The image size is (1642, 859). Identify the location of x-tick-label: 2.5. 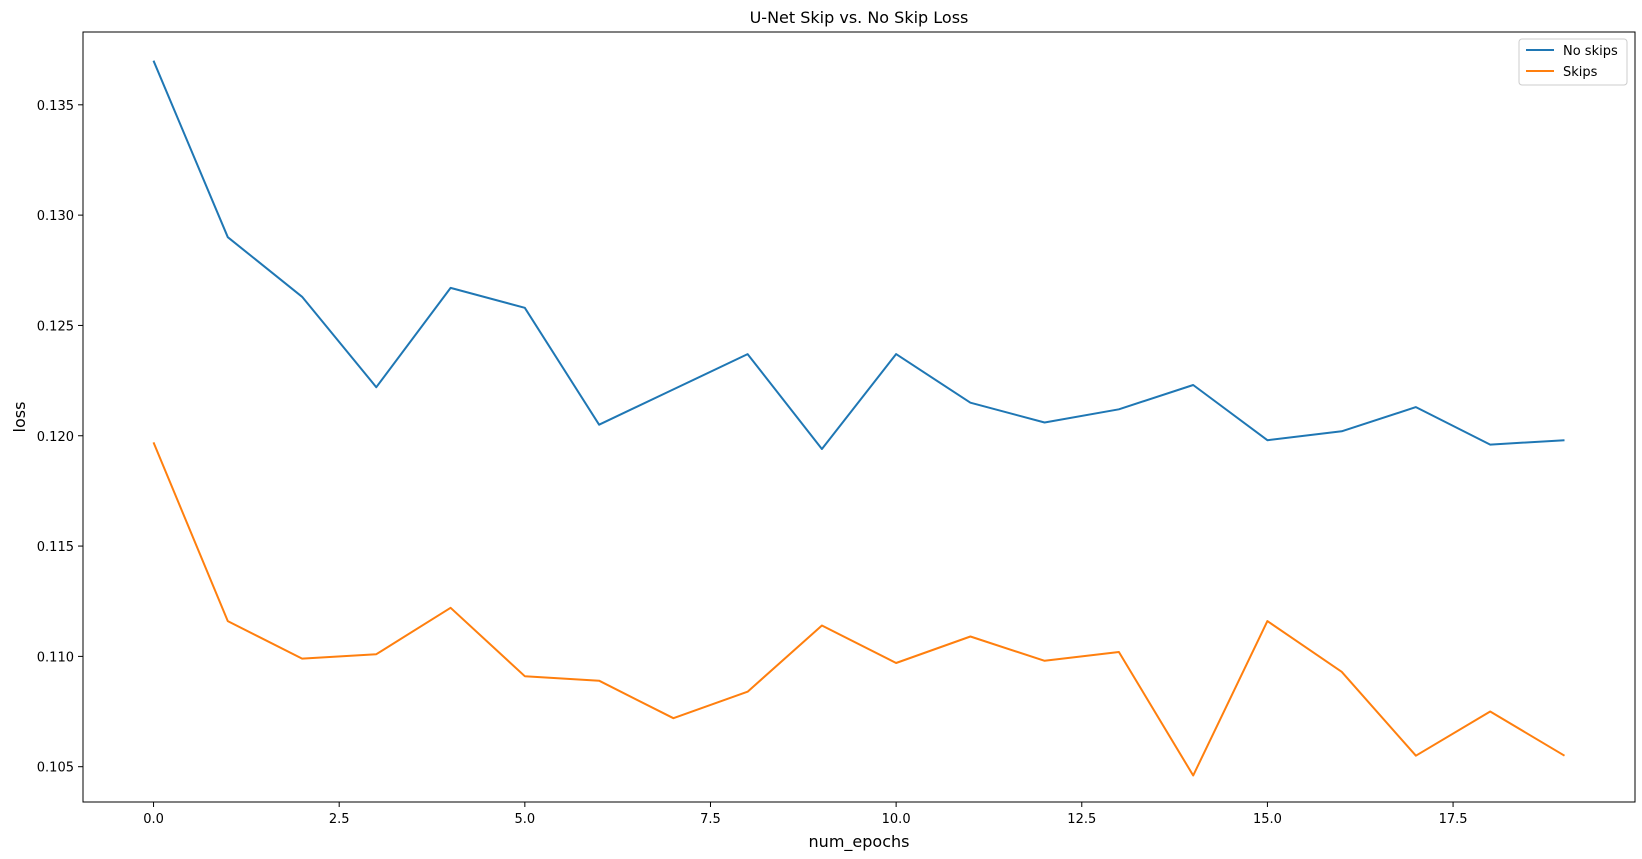
(339, 819).